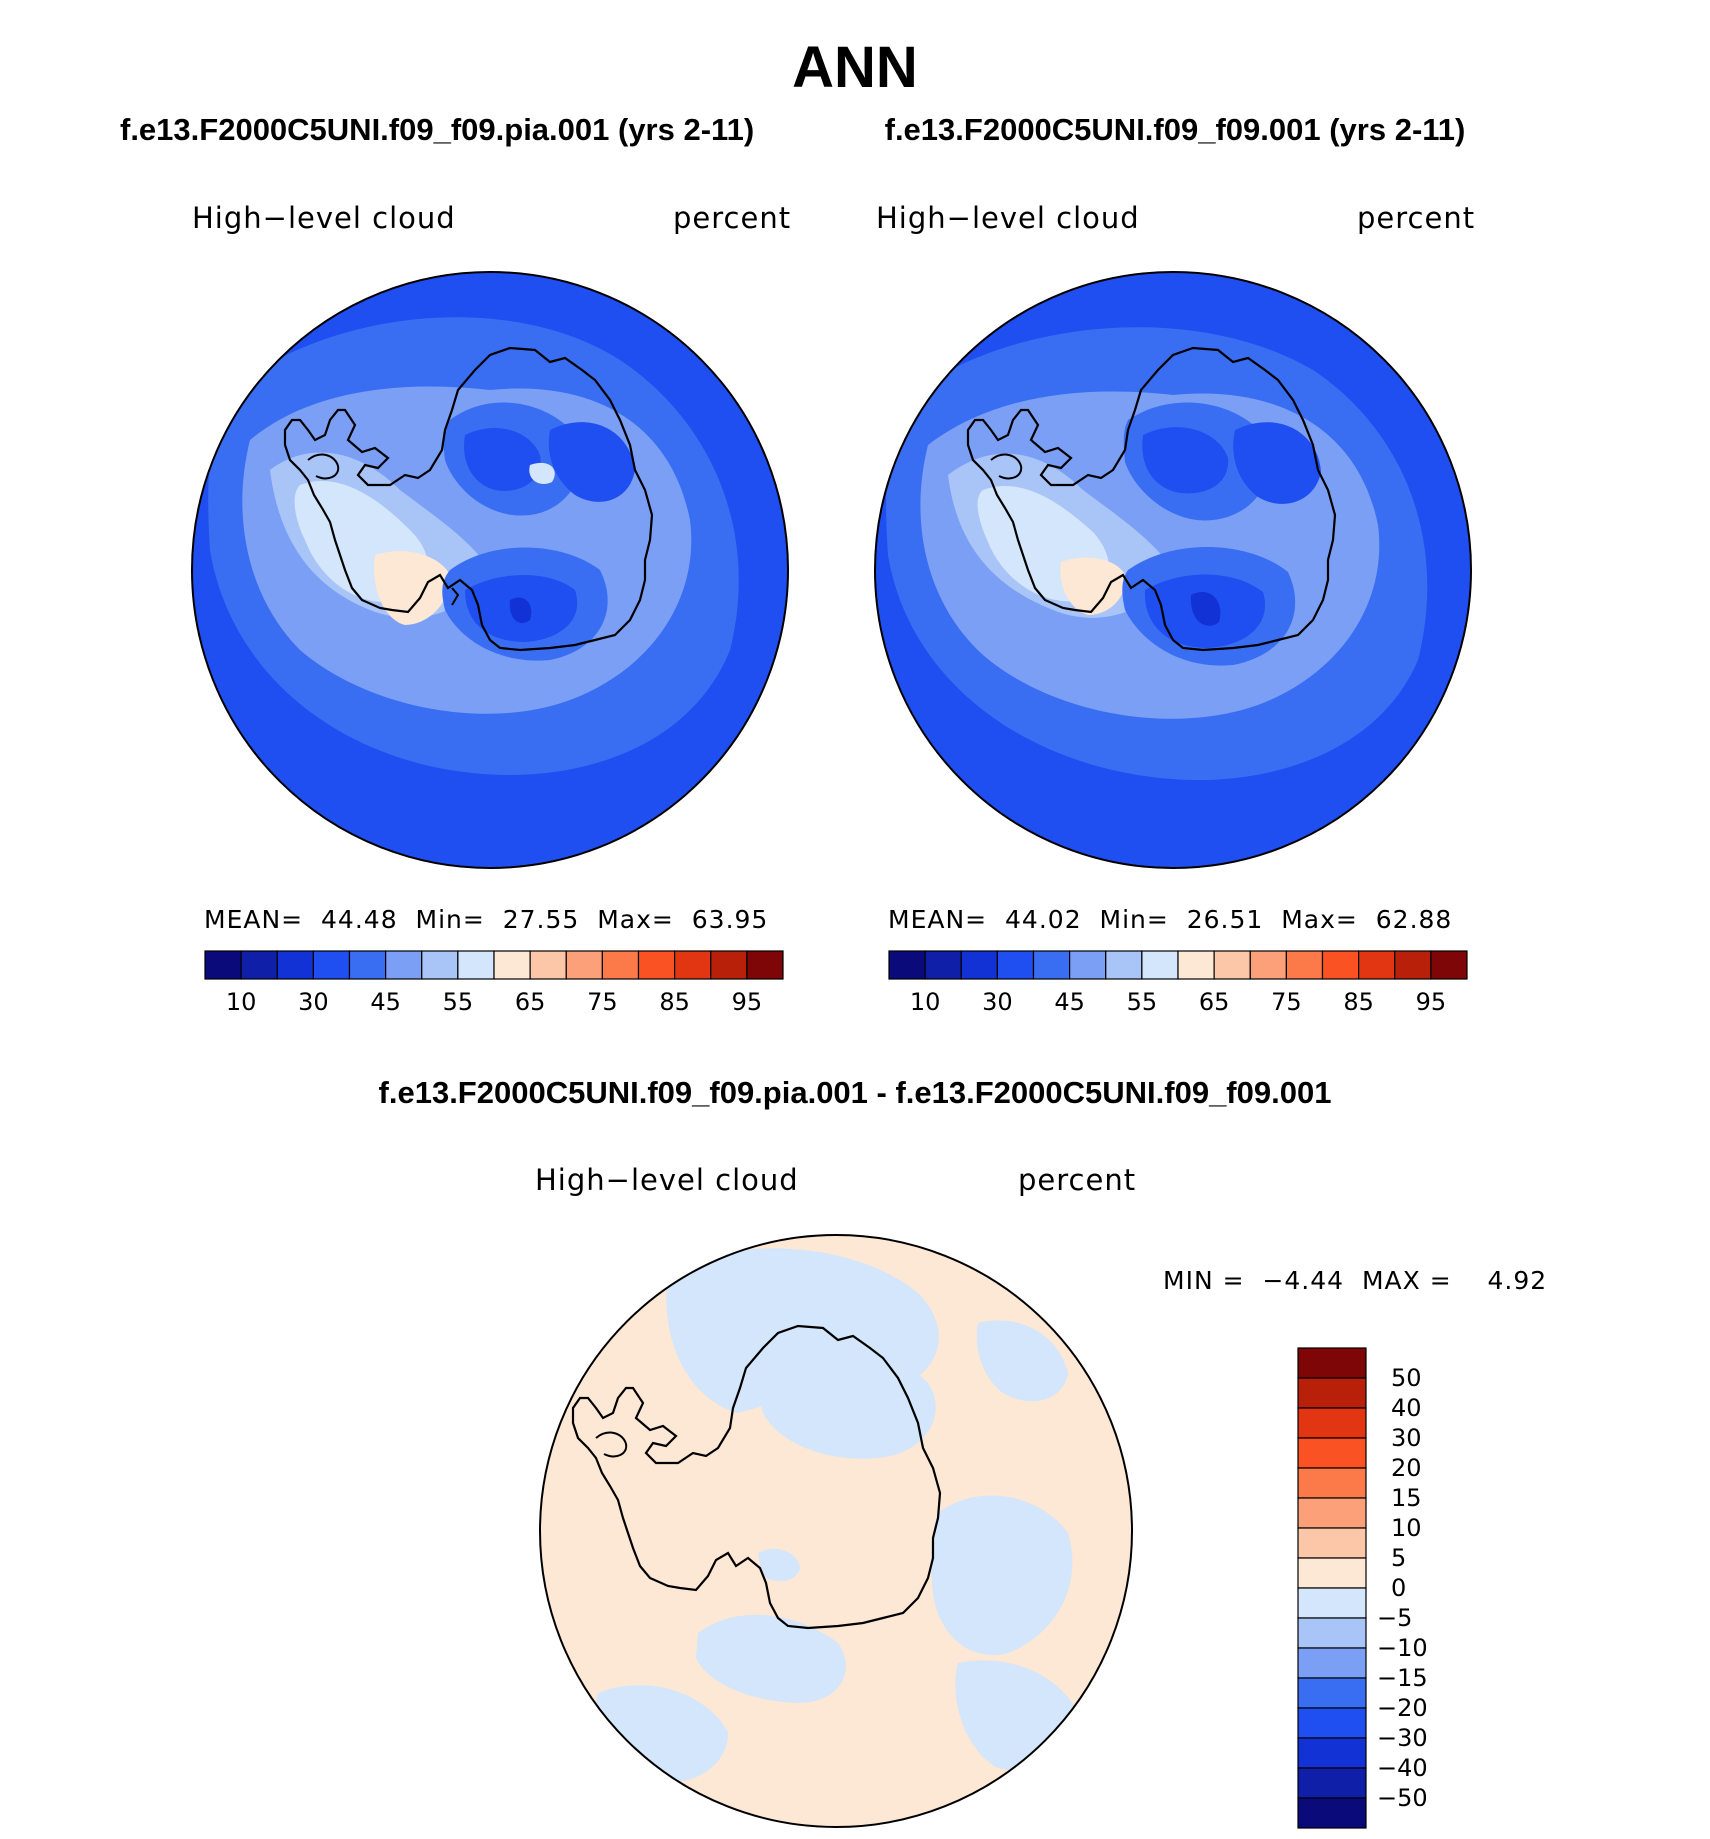 This screenshot has width=1710, height=1839. I want to click on colorbar-tick-label: 0, so click(1399, 1588).